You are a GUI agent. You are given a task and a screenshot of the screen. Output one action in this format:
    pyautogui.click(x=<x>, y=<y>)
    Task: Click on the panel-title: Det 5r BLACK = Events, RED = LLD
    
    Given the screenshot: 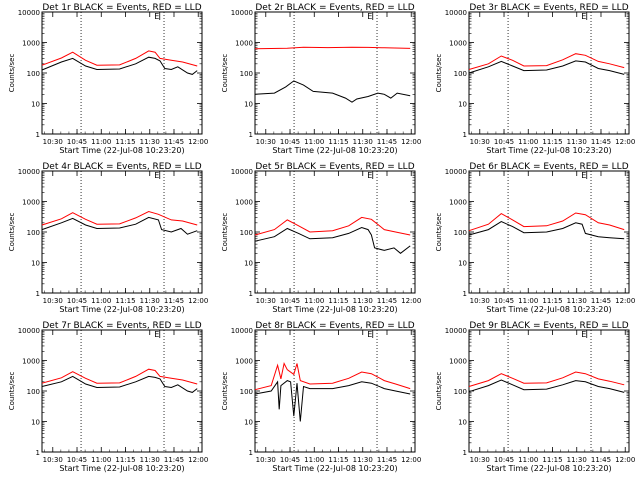 What is the action you would take?
    pyautogui.click(x=334, y=167)
    